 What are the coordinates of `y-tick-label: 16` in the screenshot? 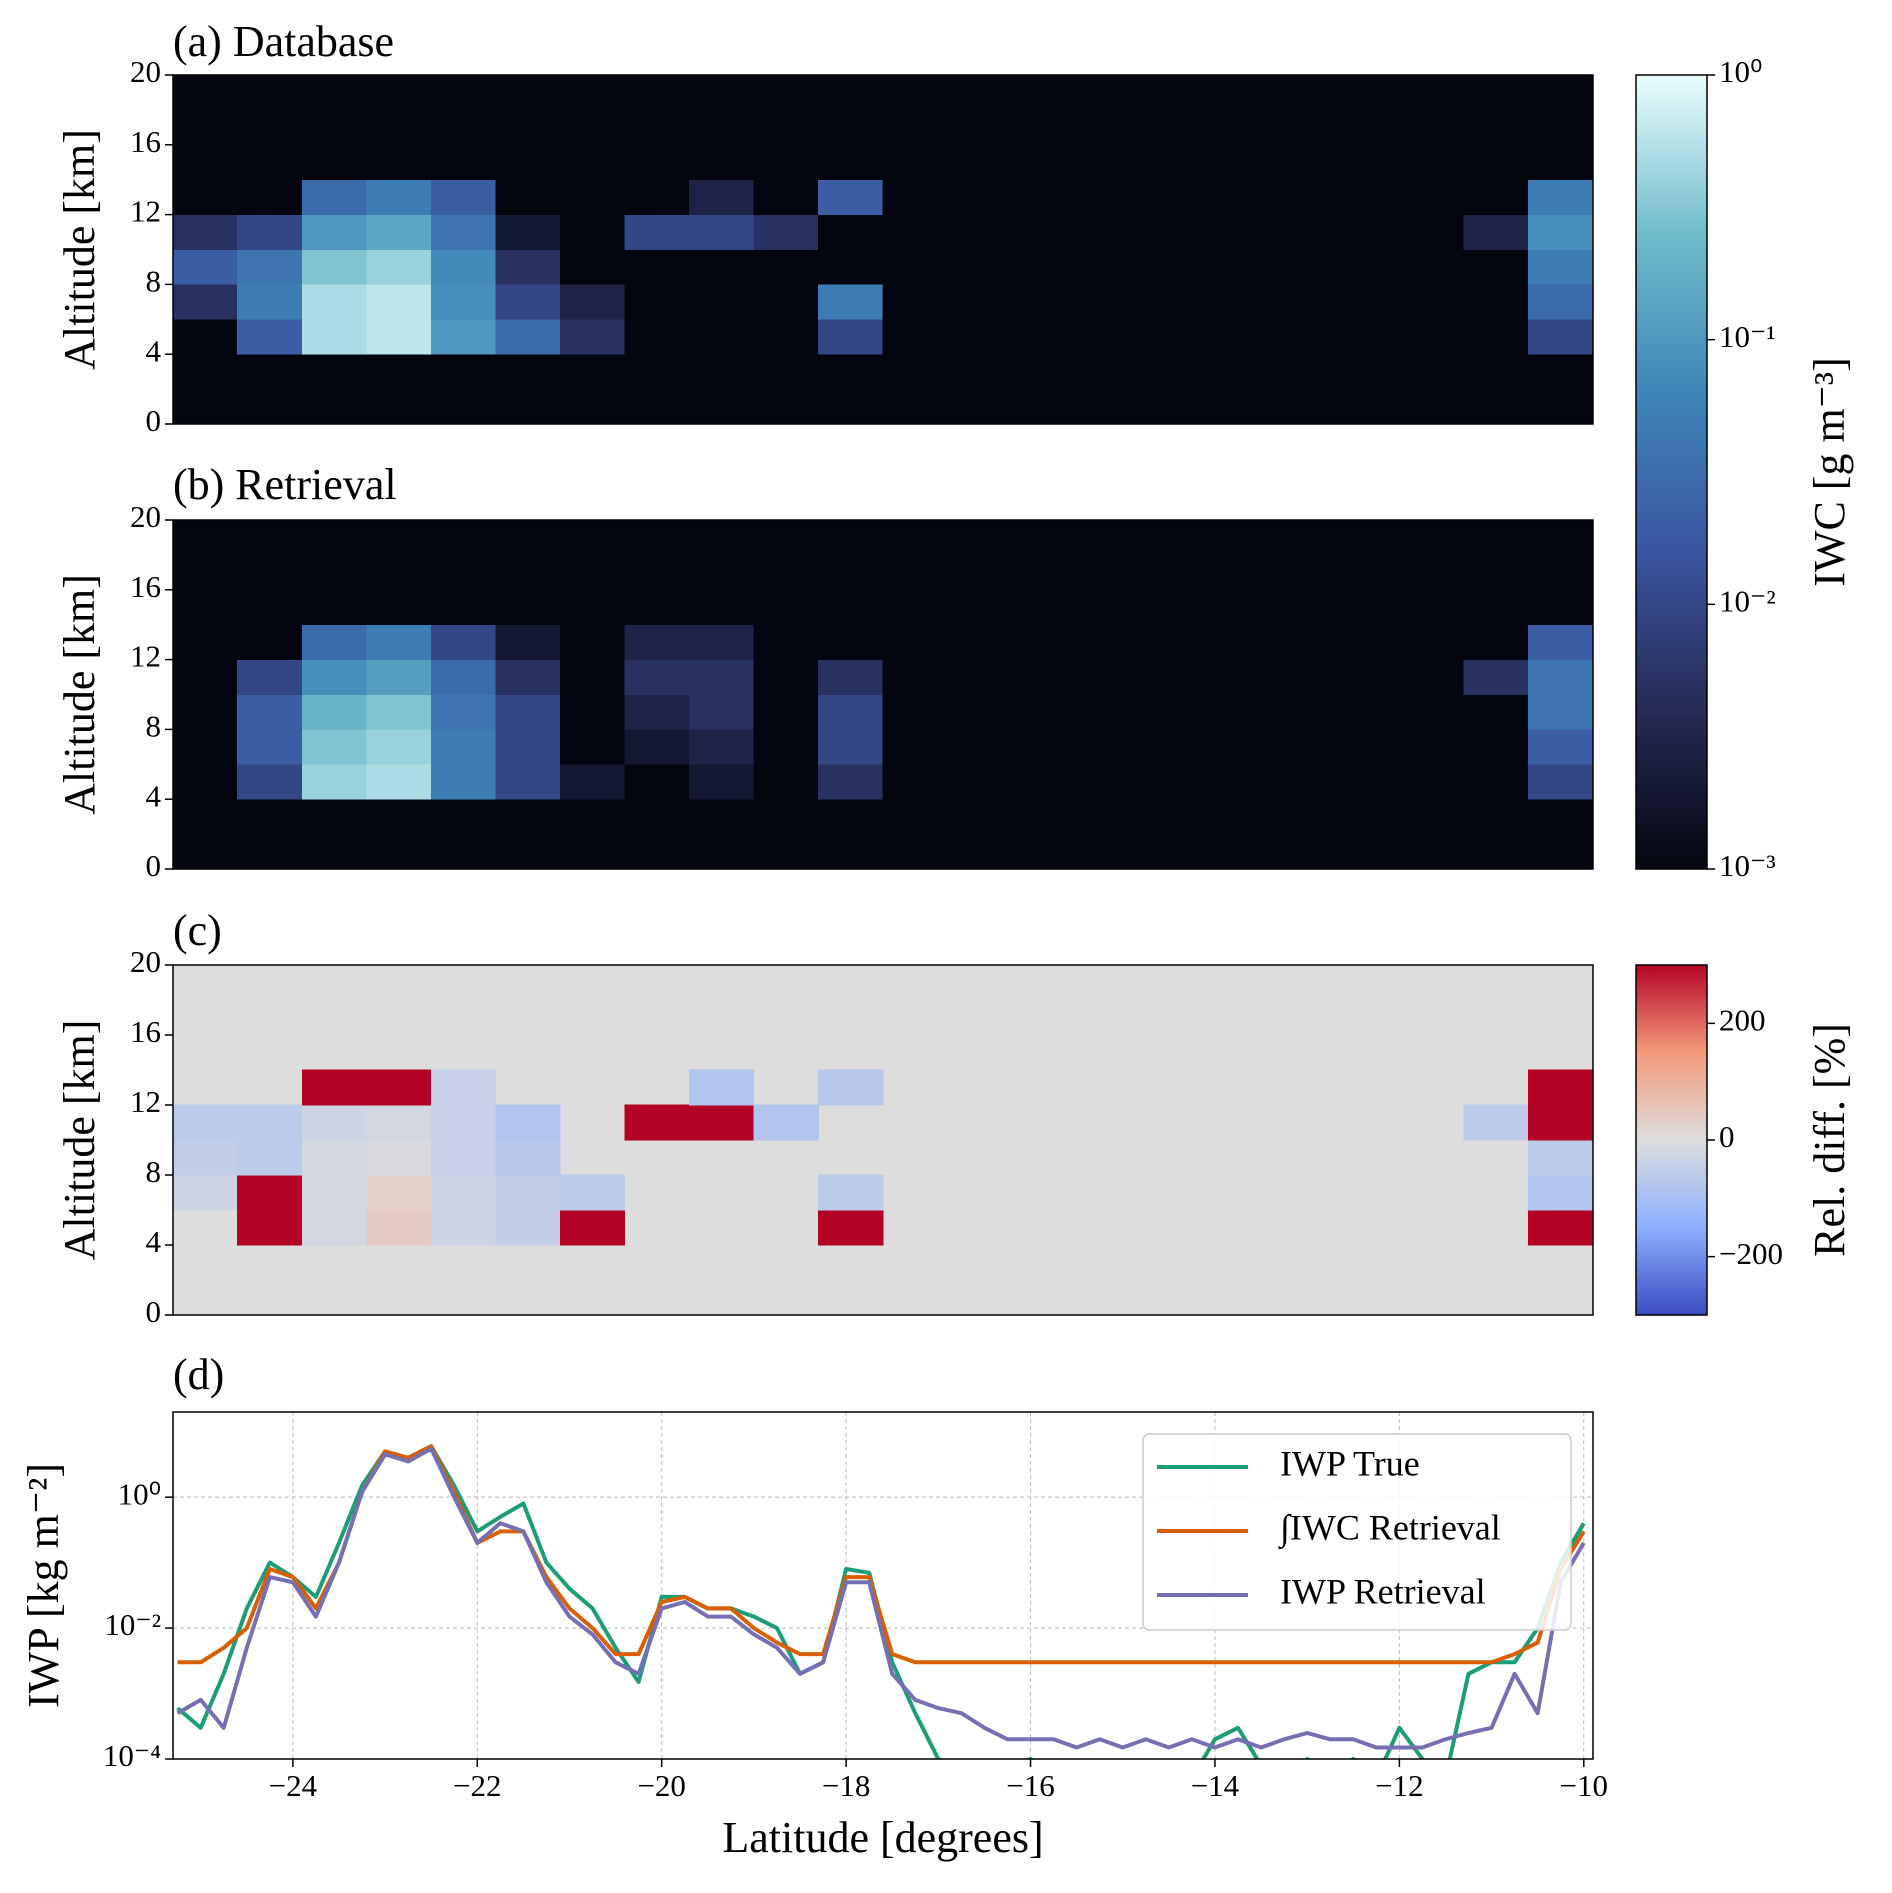 It's located at (145, 141).